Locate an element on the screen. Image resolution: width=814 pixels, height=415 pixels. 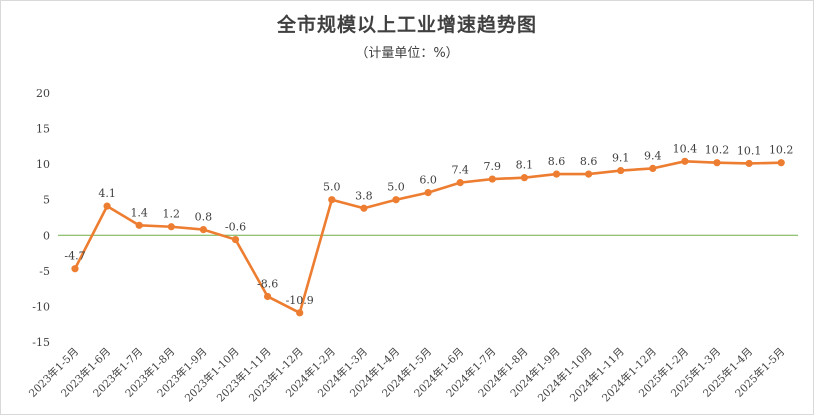
y-tick-label: 5 is located at coordinates (46, 200).